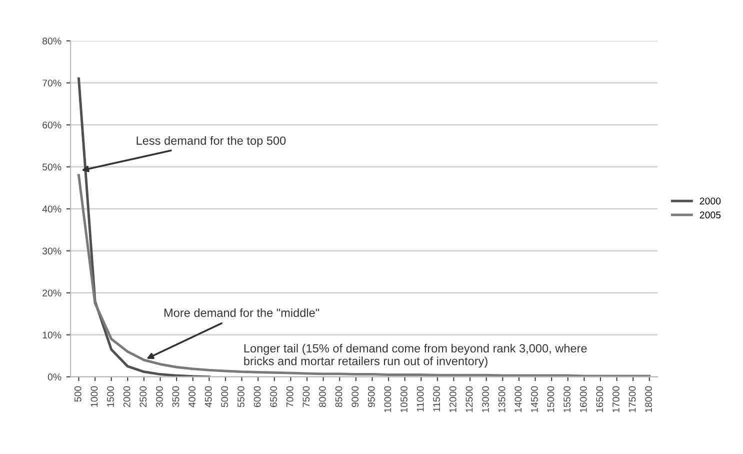 The width and height of the screenshot is (743, 454). I want to click on y-tick-label: 60%, so click(52, 125).